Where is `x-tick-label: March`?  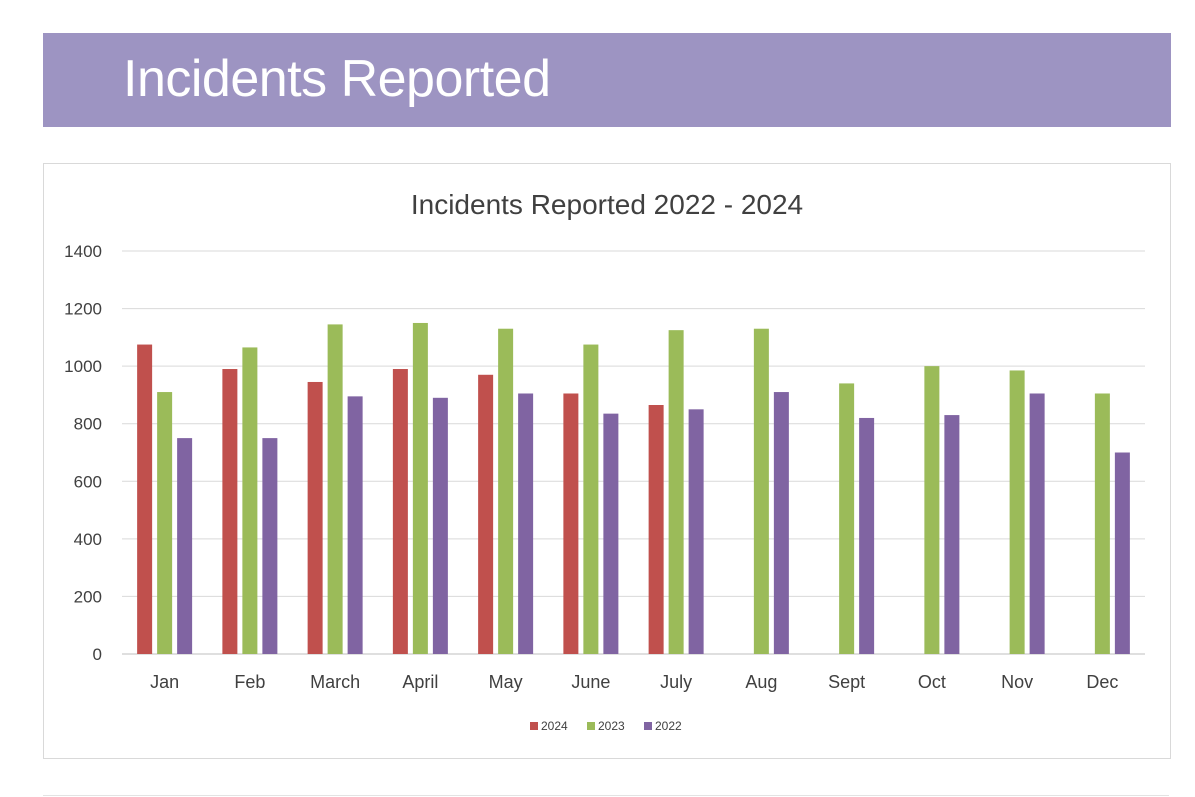 x-tick-label: March is located at coordinates (335, 682).